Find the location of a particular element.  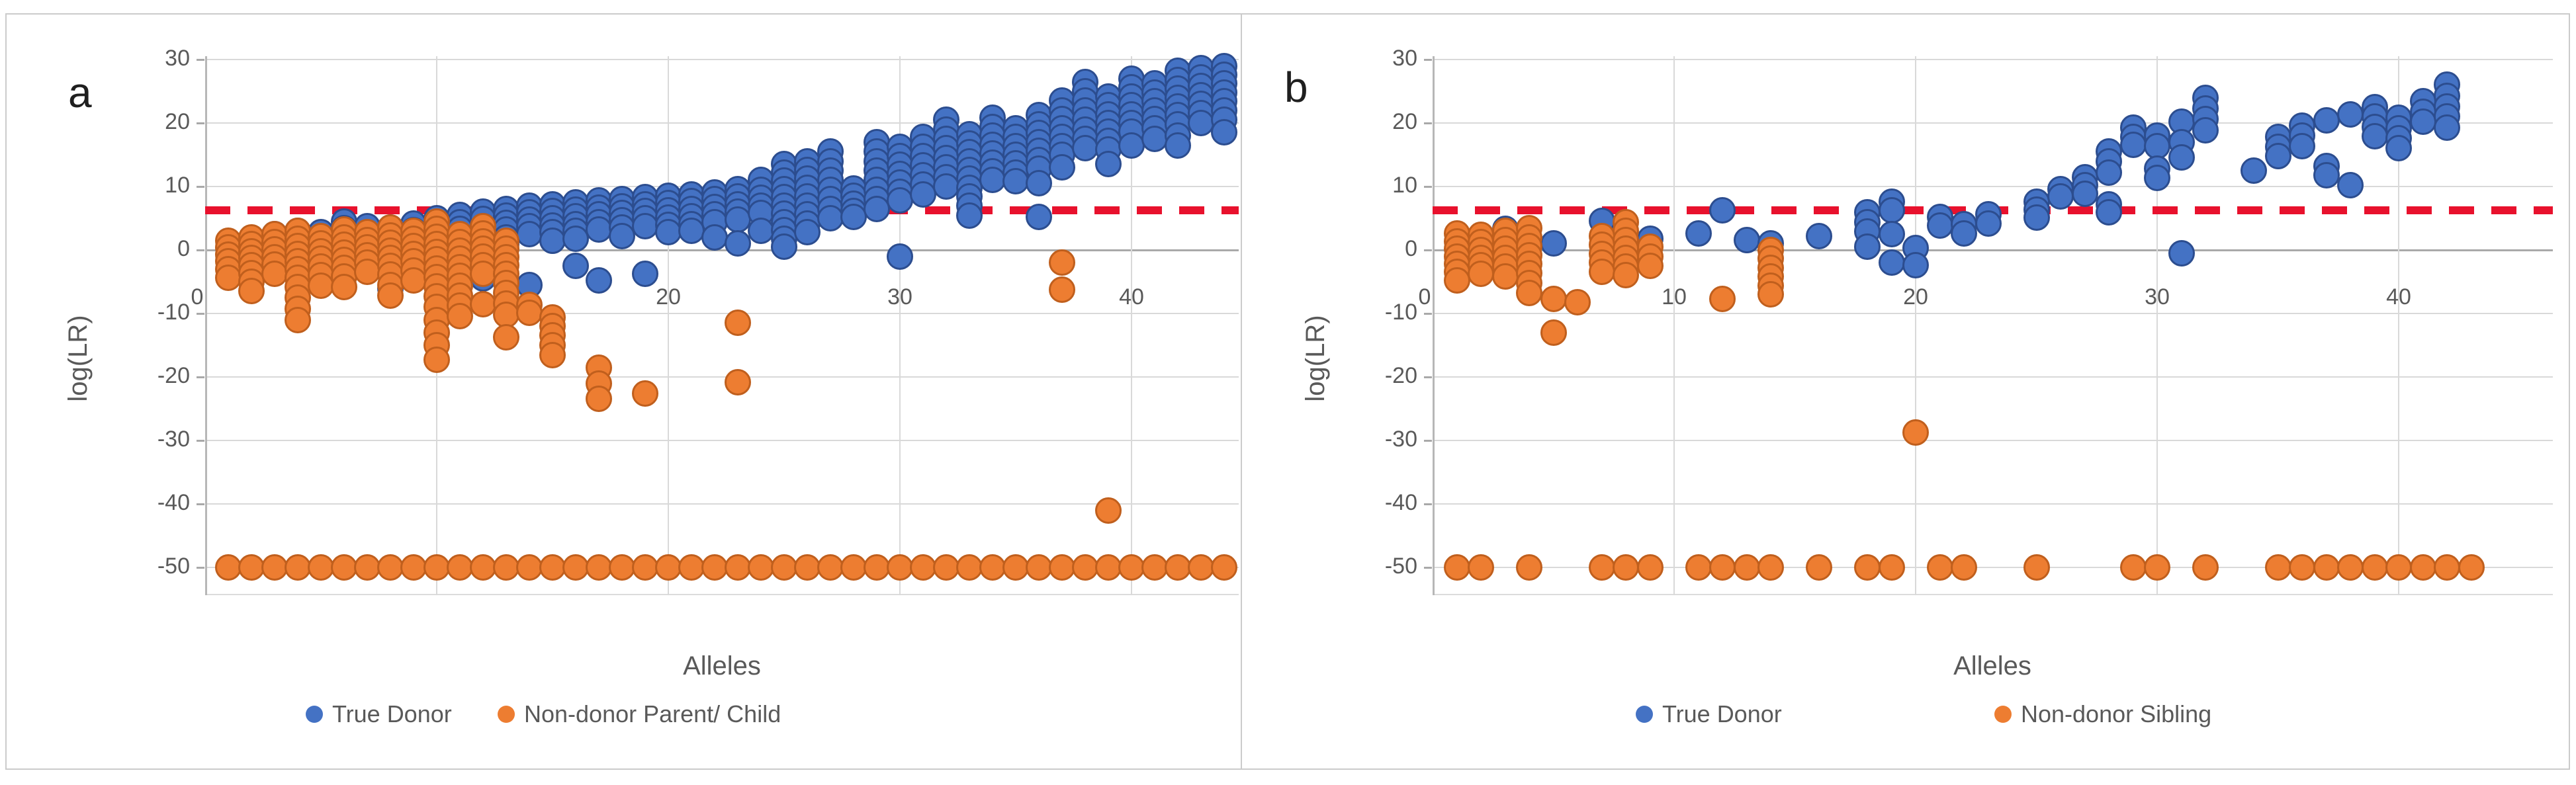

x-tick-label: 30 is located at coordinates (2157, 297).